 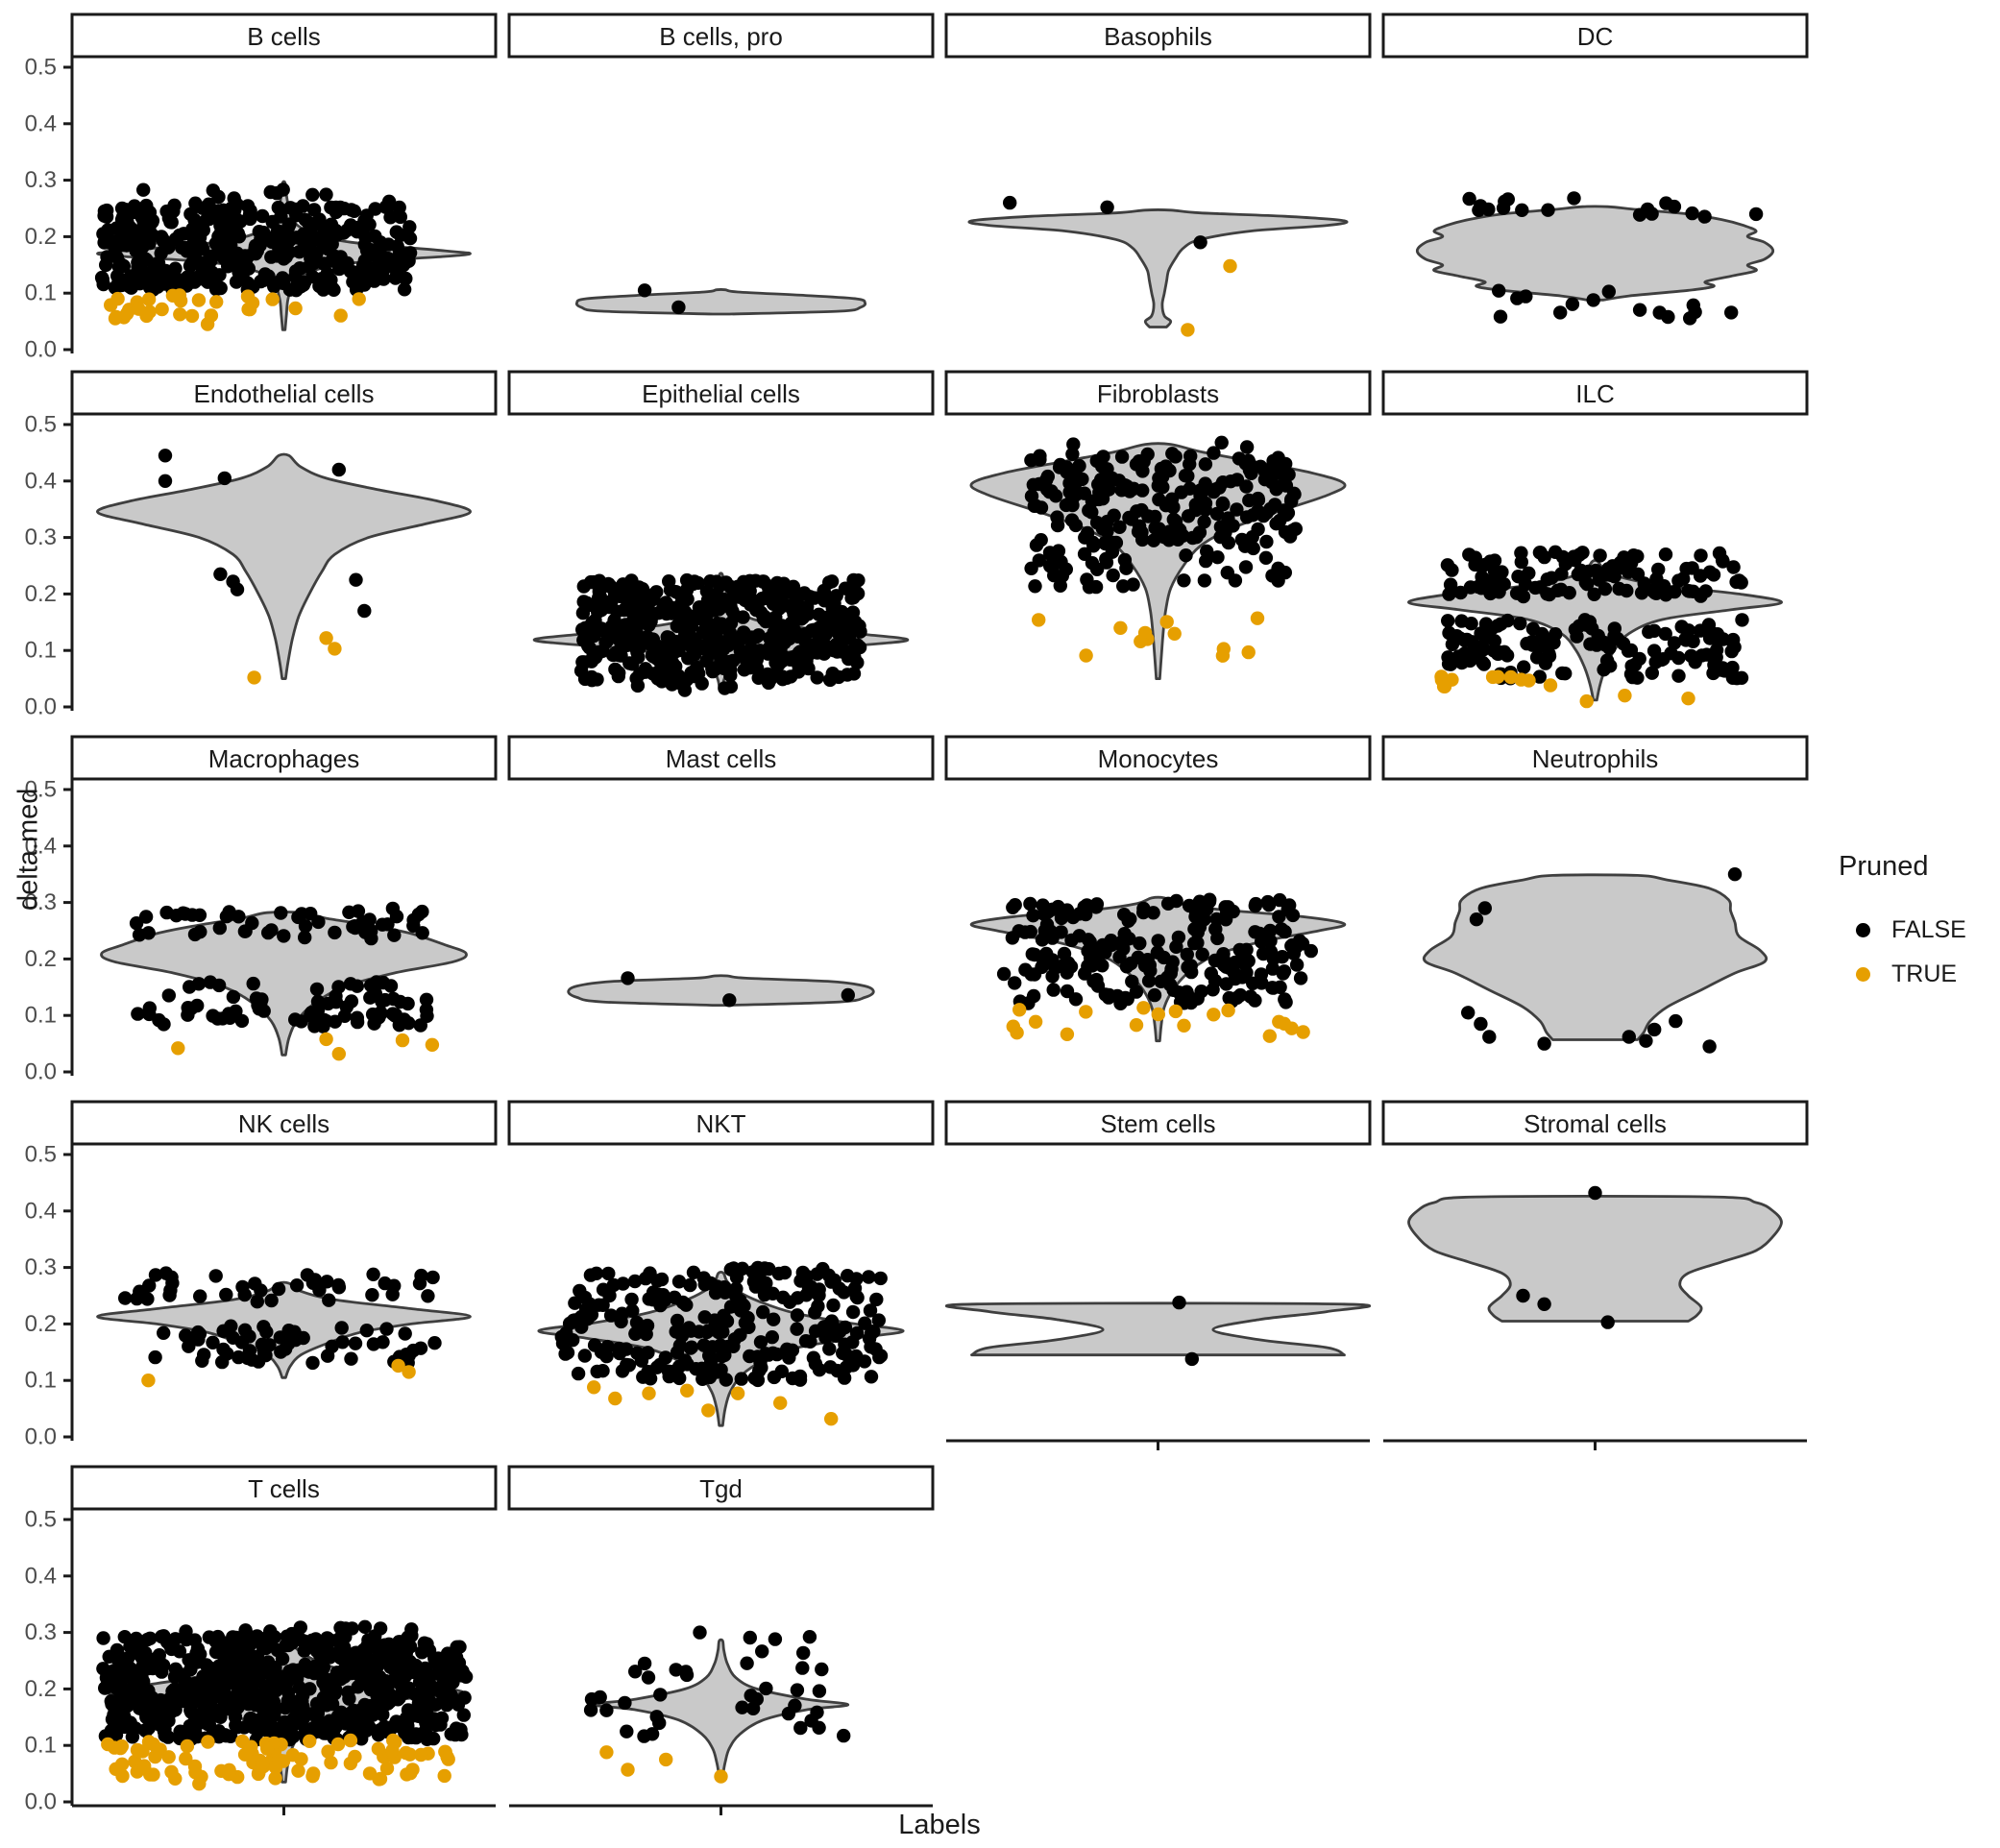 I want to click on violin-shape, so click(x=721, y=1708).